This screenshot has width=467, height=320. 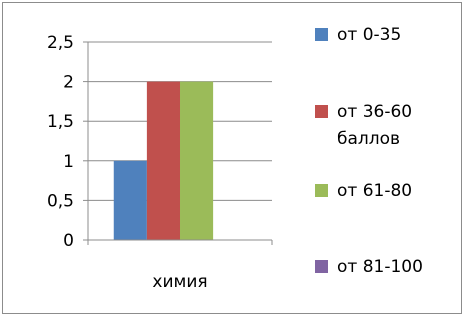 I want to click on bars, so click(x=163, y=160).